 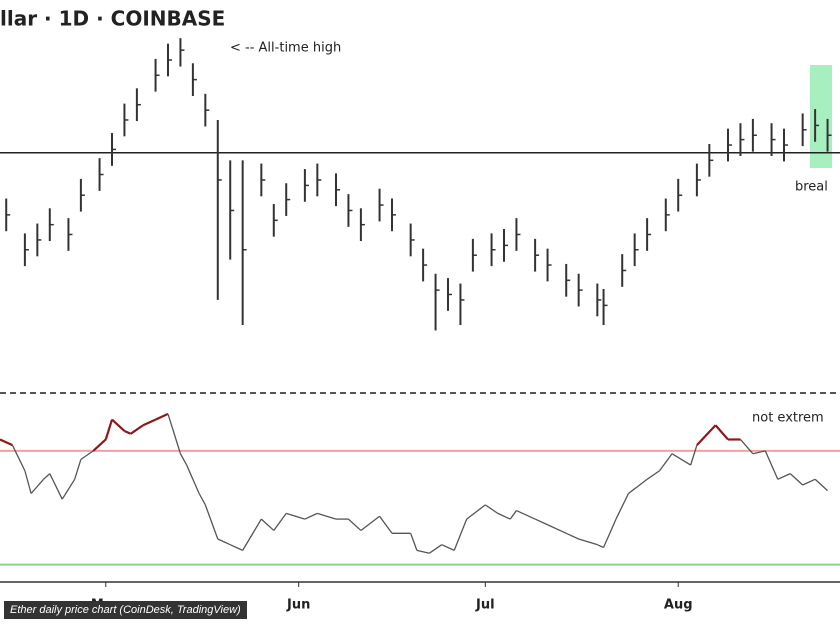 I want to click on x-tick-label: Jul, so click(x=485, y=605).